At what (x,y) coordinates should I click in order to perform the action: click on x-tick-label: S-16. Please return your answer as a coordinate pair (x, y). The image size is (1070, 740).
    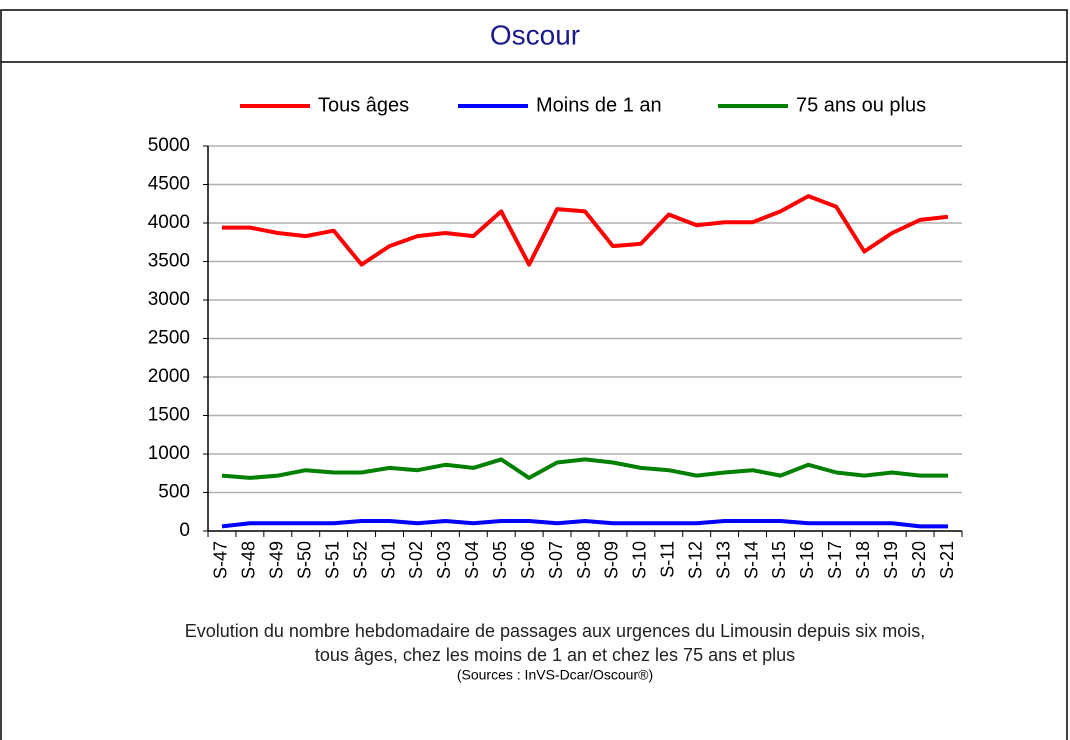
    Looking at the image, I should click on (807, 560).